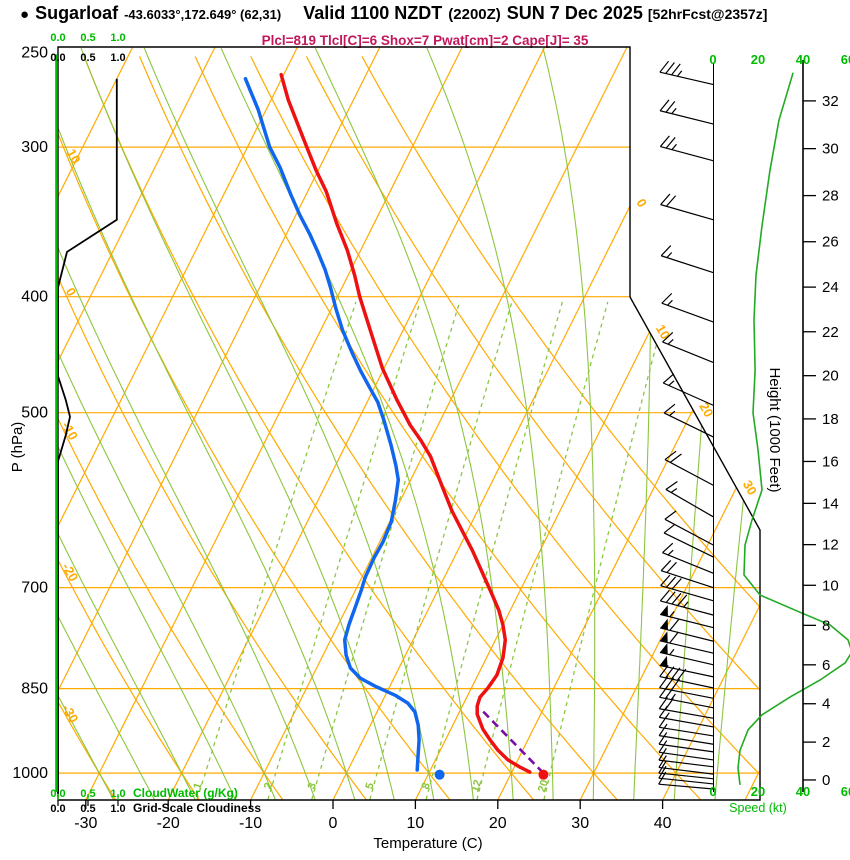  What do you see at coordinates (70, 714) in the screenshot?
I see `dry-adiabat-label: -30` at bounding box center [70, 714].